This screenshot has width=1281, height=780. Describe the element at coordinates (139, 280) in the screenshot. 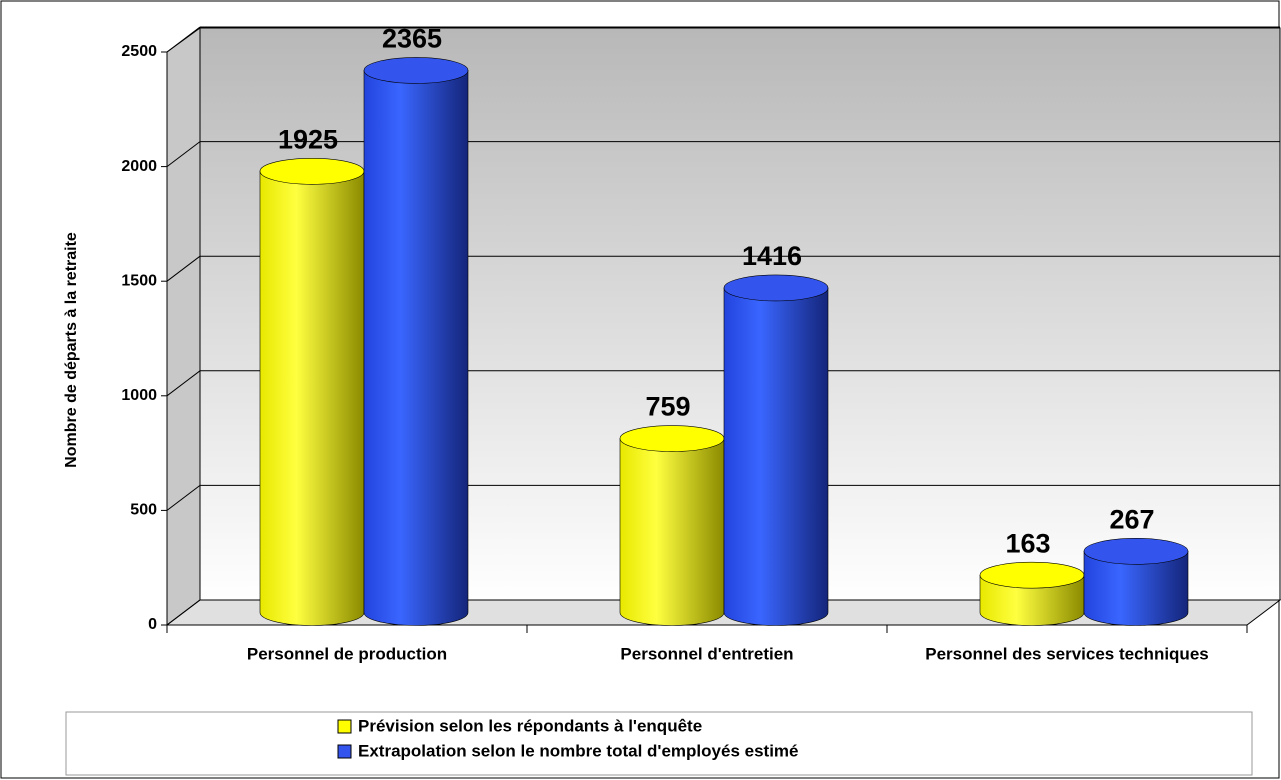

I see `y-tick-label: 1500` at that location.